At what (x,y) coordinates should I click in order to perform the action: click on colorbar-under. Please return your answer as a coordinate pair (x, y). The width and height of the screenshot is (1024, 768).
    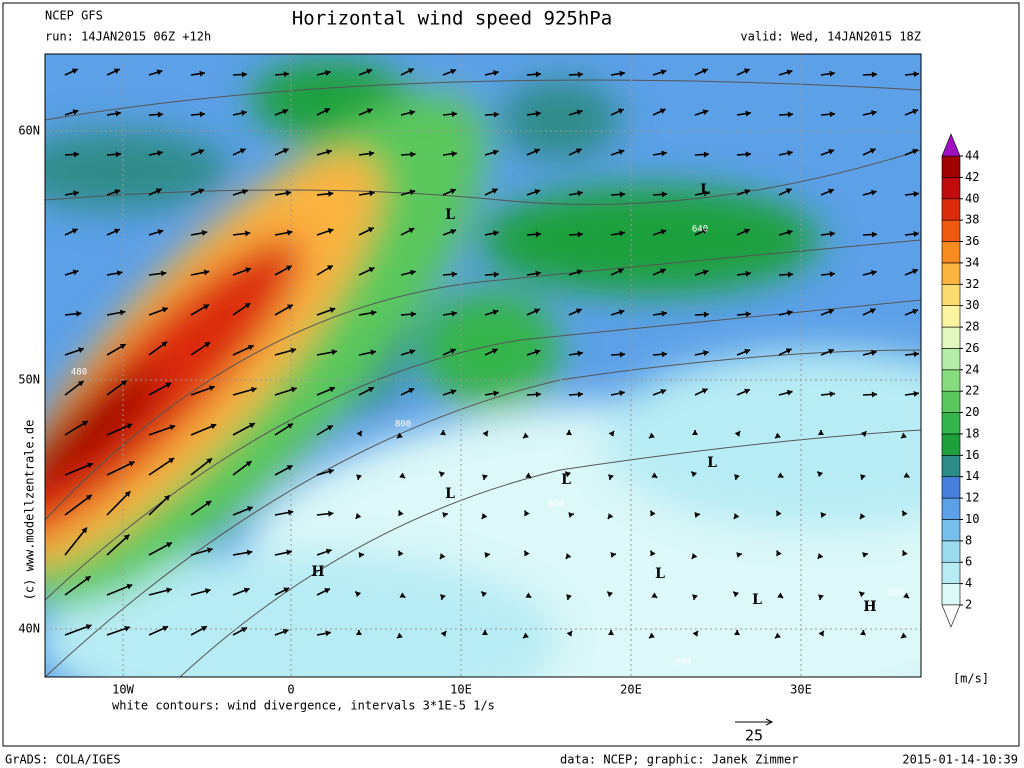
    Looking at the image, I should click on (951, 616).